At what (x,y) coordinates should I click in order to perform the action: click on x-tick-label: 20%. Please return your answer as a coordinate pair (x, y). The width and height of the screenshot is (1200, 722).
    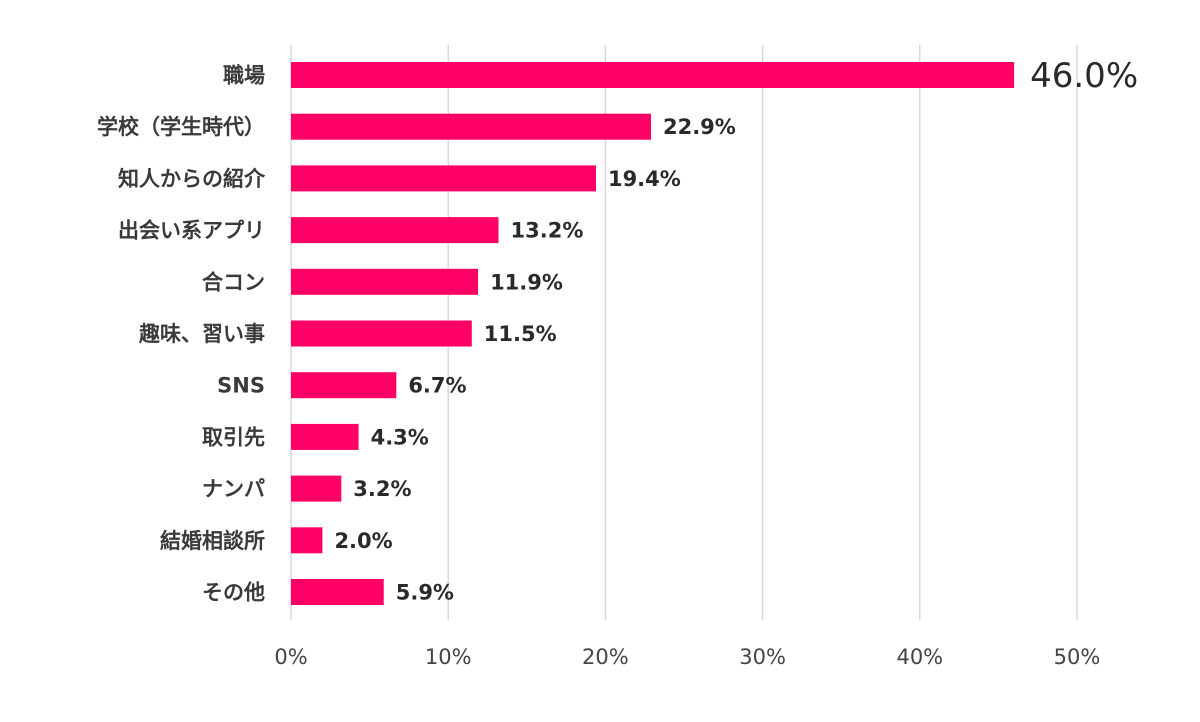
    Looking at the image, I should click on (605, 657).